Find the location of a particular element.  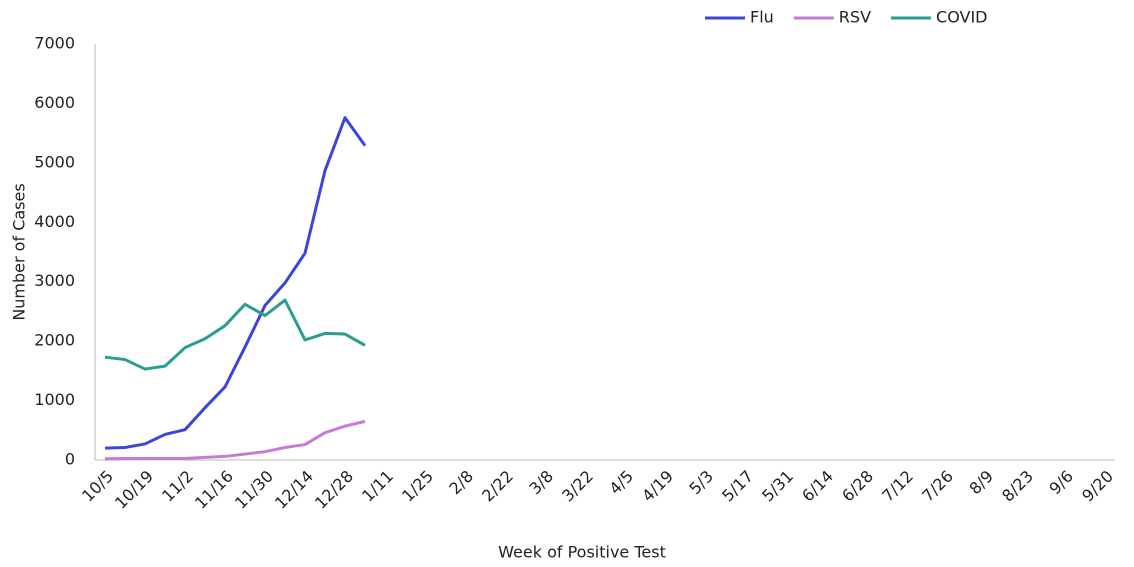

legend-label: RSV is located at coordinates (855, 17).